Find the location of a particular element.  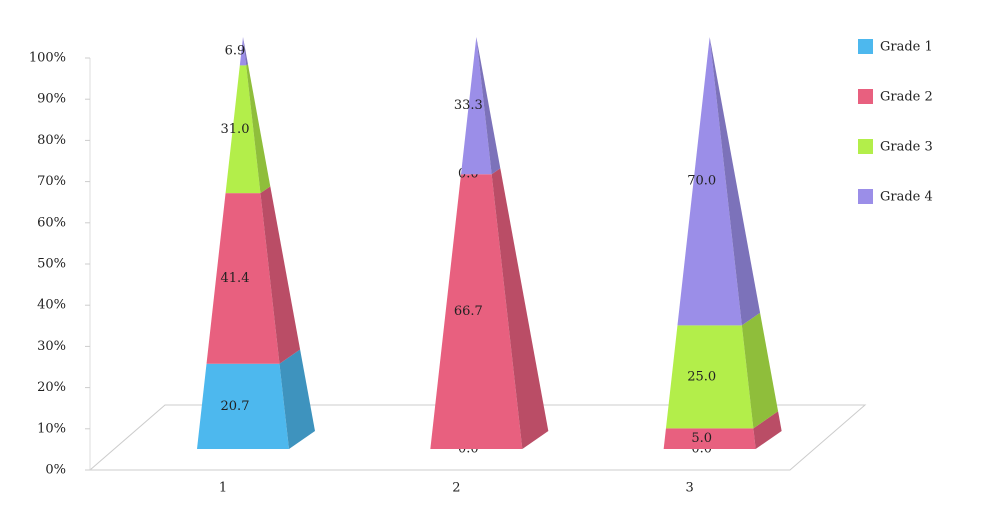

y-tick-label: 70% is located at coordinates (51, 181).